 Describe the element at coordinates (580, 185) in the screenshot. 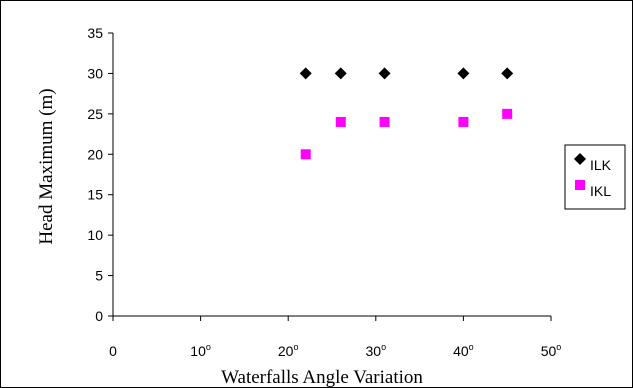

I see `legend-marker-ikl` at that location.